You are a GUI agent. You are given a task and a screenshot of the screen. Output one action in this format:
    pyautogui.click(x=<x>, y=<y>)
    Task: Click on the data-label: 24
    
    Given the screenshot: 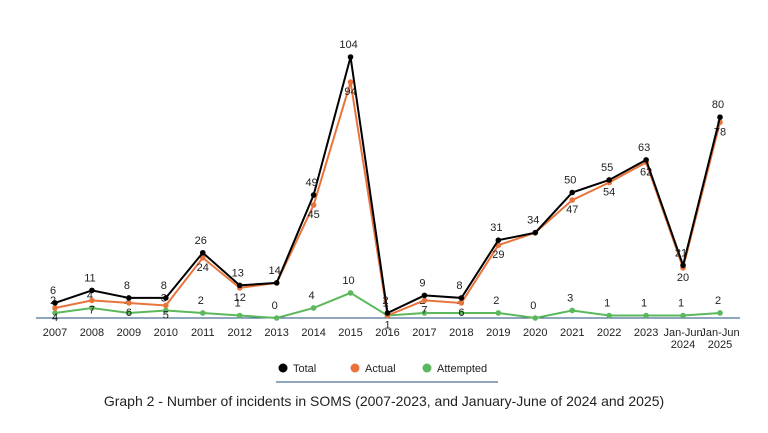 What is the action you would take?
    pyautogui.click(x=203, y=268)
    